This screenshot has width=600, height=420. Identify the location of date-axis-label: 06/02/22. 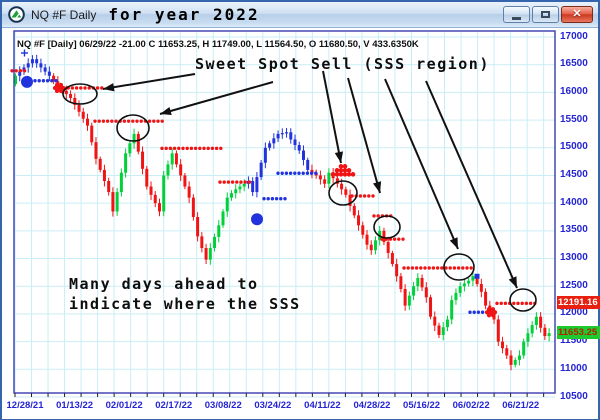
(471, 405).